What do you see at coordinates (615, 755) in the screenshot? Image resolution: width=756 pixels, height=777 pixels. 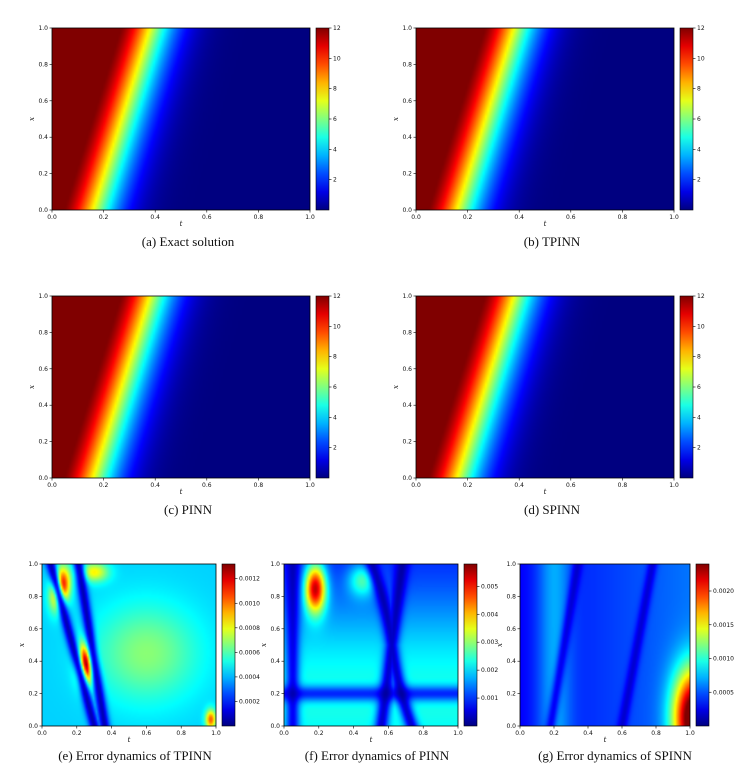 I see `caption-g: (g) Error dynamics of SPINN` at bounding box center [615, 755].